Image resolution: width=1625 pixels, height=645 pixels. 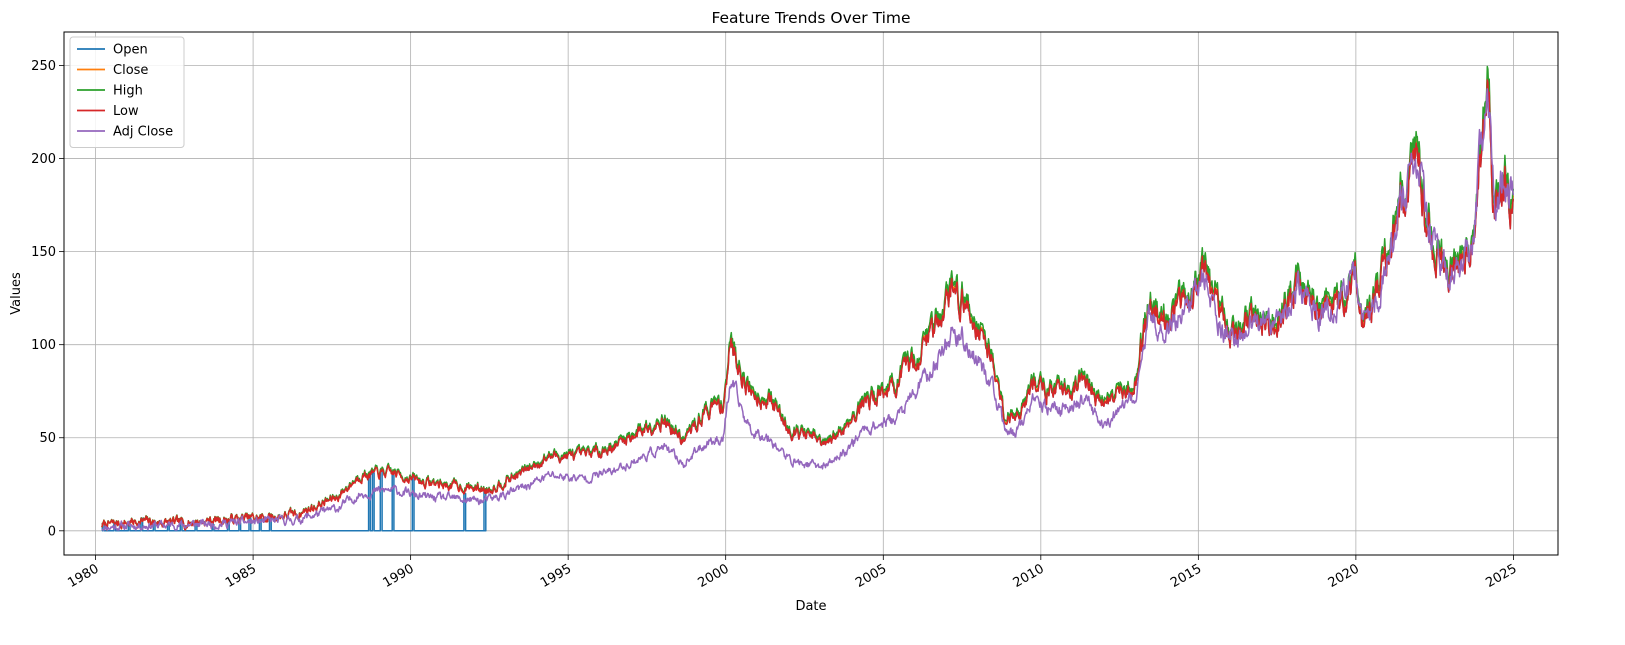 What do you see at coordinates (47, 438) in the screenshot?
I see `y-tick-label: 50` at bounding box center [47, 438].